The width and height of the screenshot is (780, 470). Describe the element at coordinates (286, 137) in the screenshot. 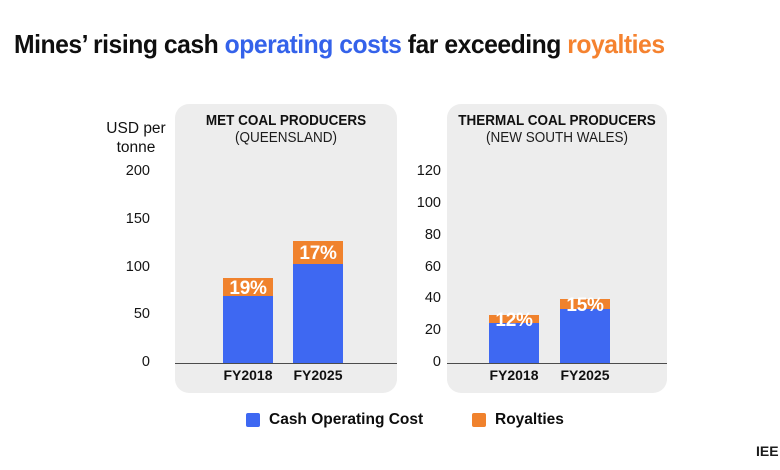

I see `panel-subtitle: (QUEENSLAND)` at that location.